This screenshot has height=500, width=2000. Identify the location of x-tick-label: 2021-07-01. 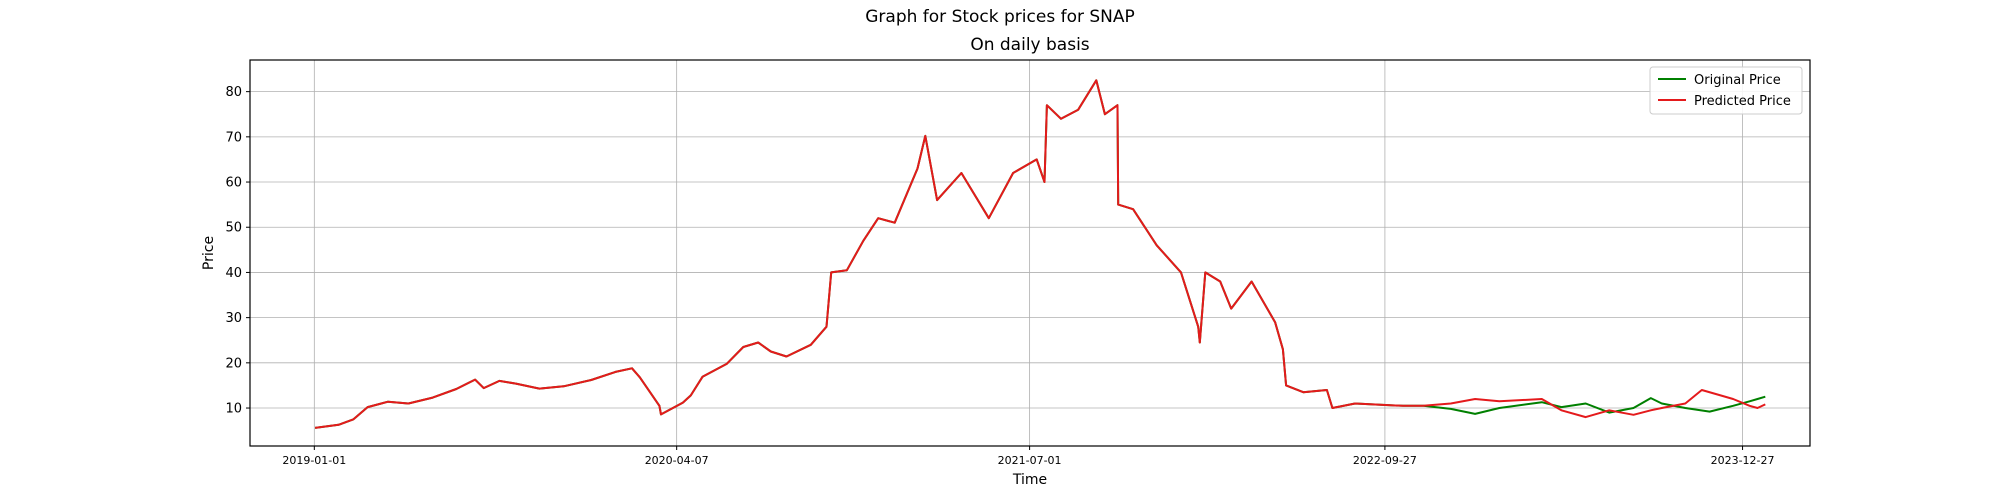
(1030, 460).